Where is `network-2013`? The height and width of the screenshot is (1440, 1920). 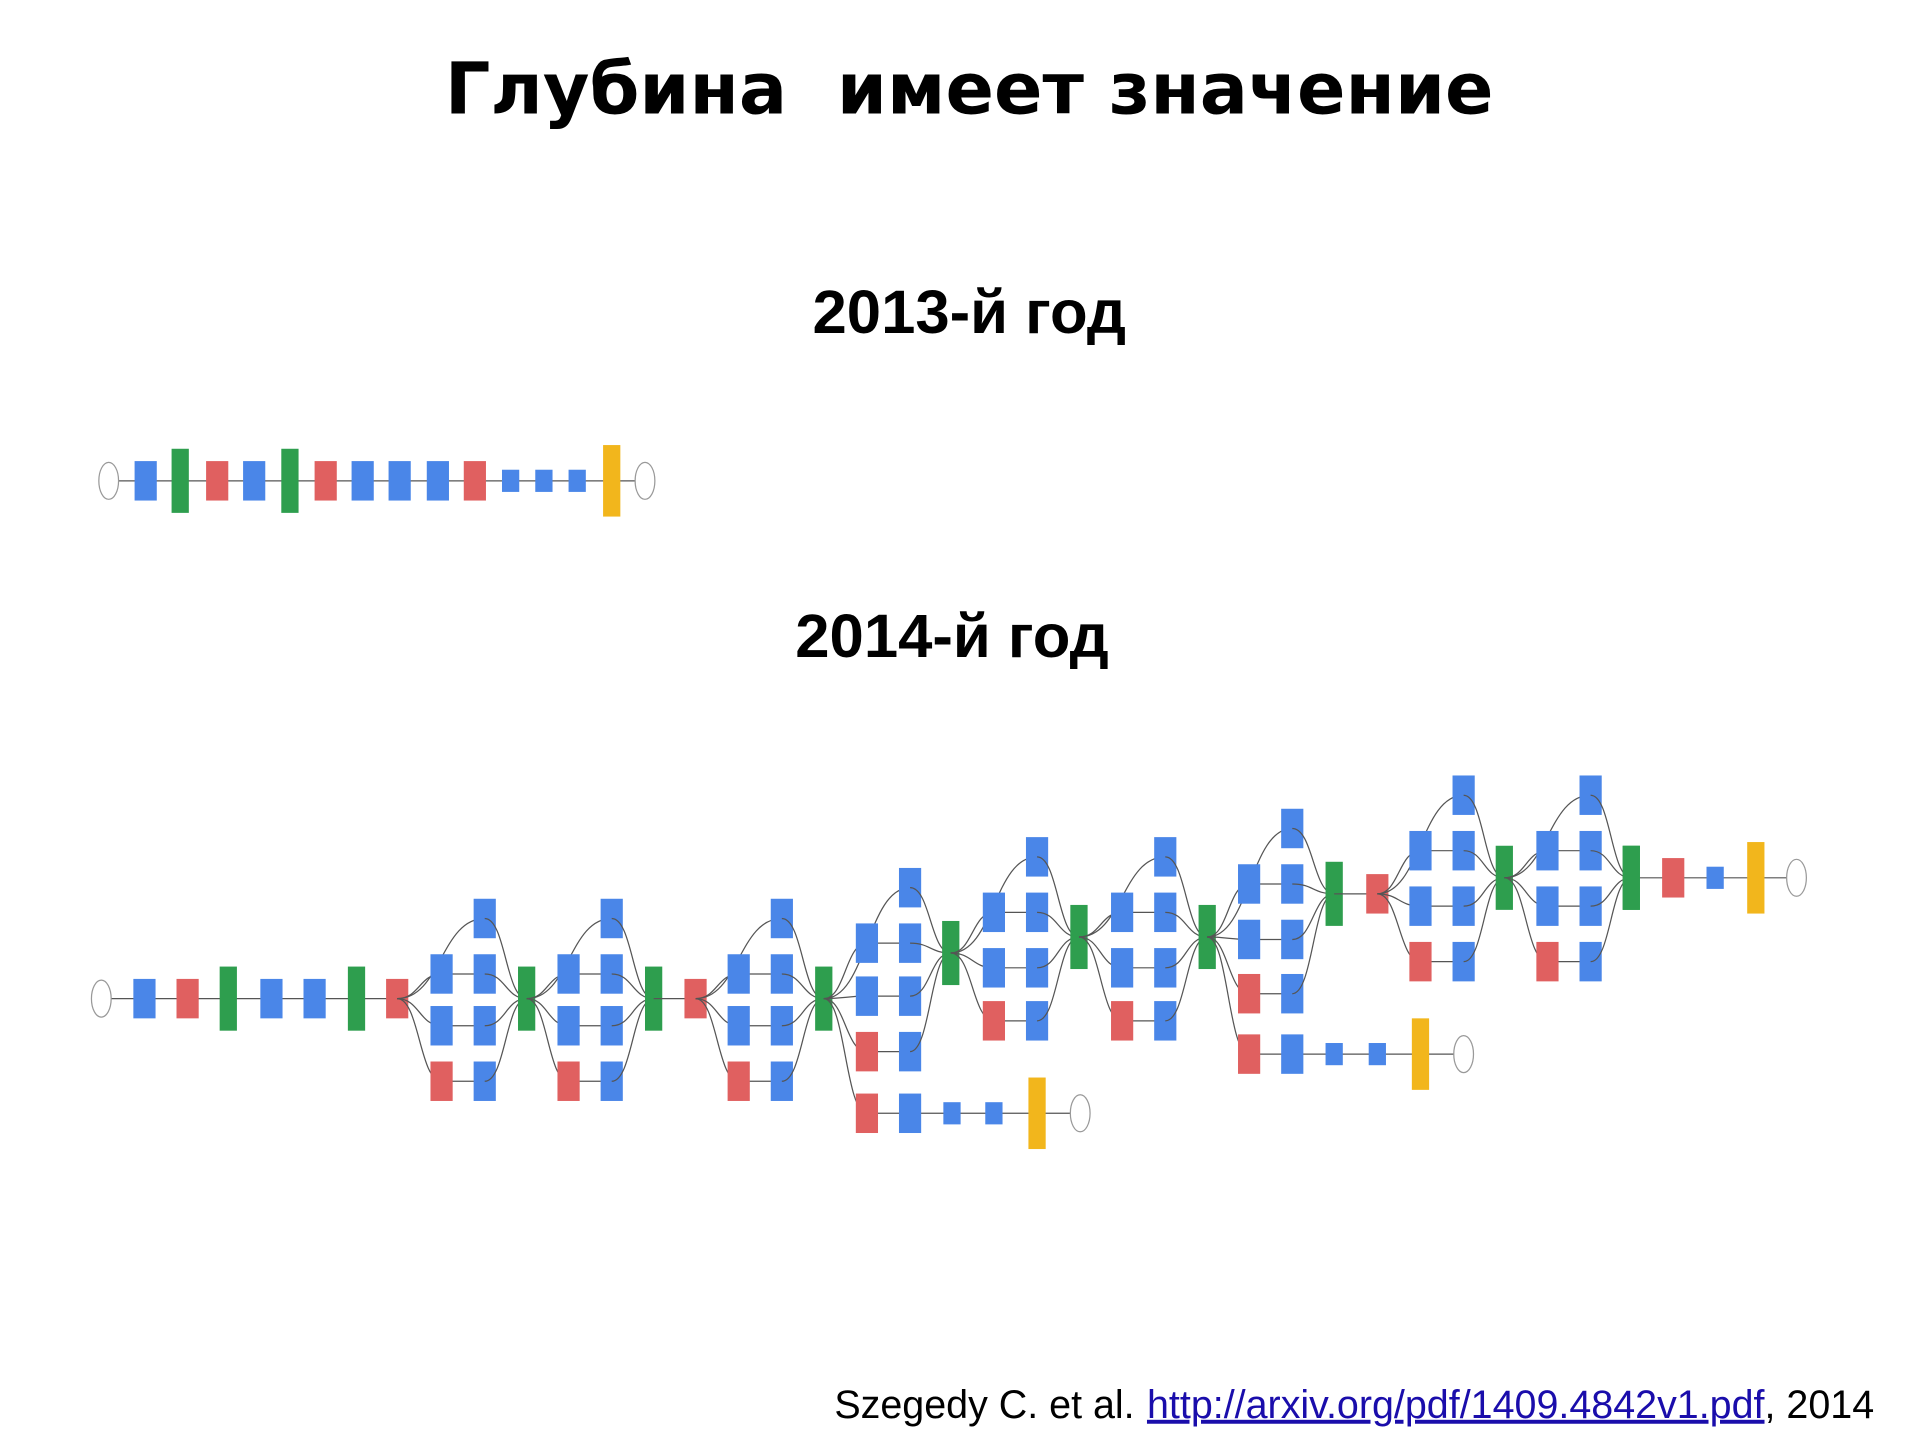 network-2013 is located at coordinates (377, 481).